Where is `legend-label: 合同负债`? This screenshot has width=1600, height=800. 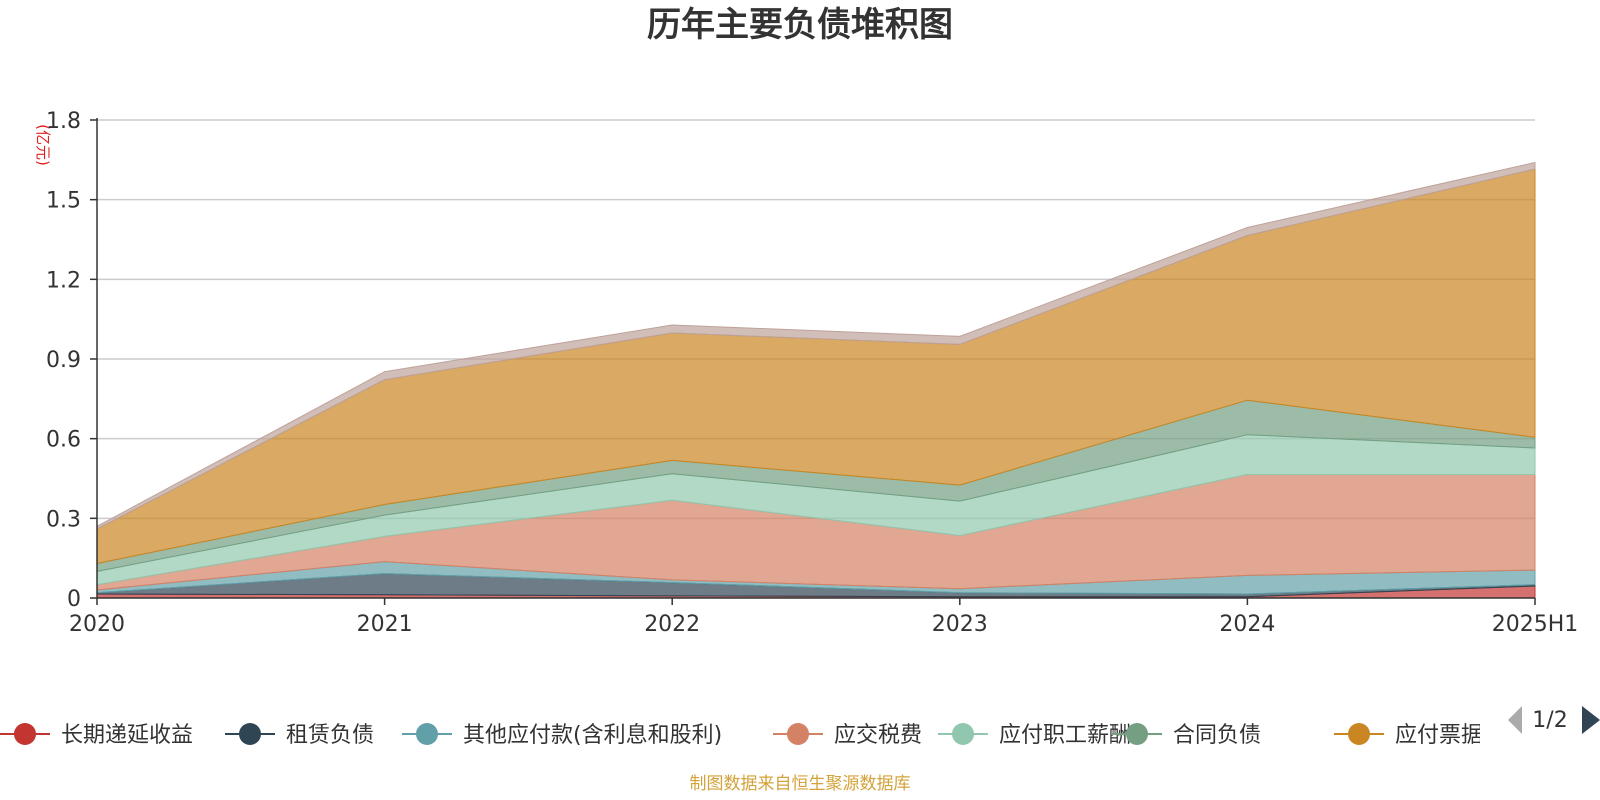 legend-label: 合同负债 is located at coordinates (1217, 735).